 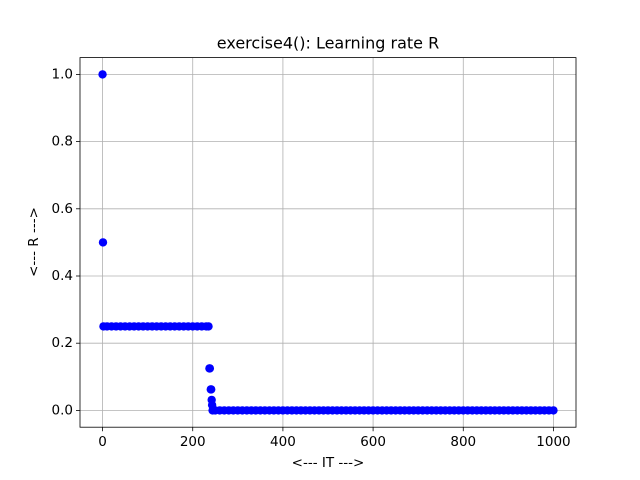 What do you see at coordinates (62, 74) in the screenshot?
I see `y-tick-label: 1.0` at bounding box center [62, 74].